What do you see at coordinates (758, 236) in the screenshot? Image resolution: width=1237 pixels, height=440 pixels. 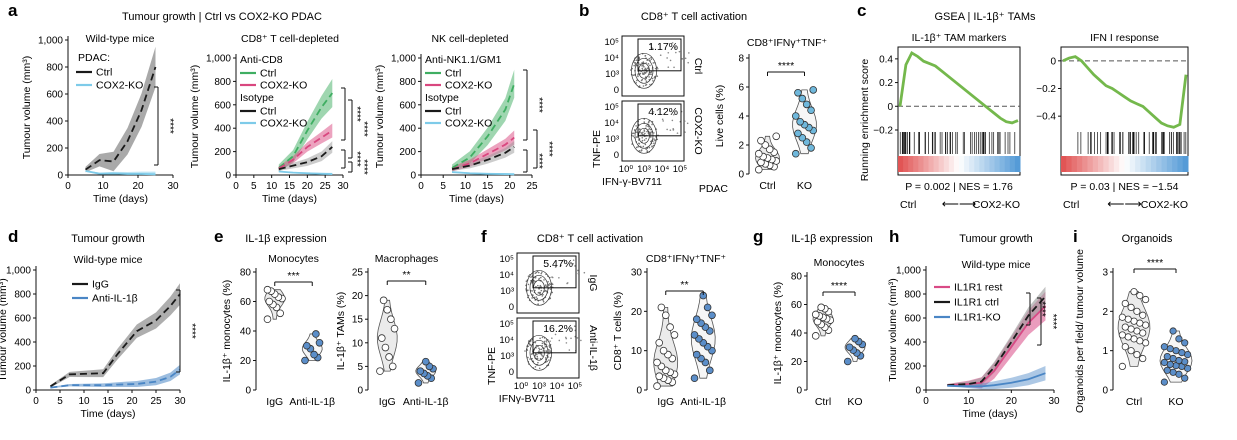 I see `panel-letter-g: g` at bounding box center [758, 236].